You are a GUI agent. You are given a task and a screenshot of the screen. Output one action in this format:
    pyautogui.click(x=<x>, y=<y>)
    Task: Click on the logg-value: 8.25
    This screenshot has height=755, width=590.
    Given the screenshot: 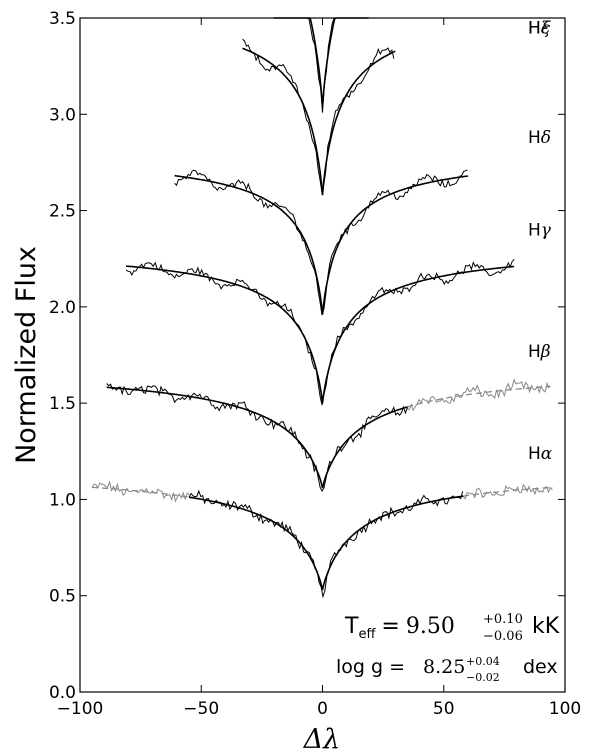 What is the action you would take?
    pyautogui.click(x=444, y=667)
    